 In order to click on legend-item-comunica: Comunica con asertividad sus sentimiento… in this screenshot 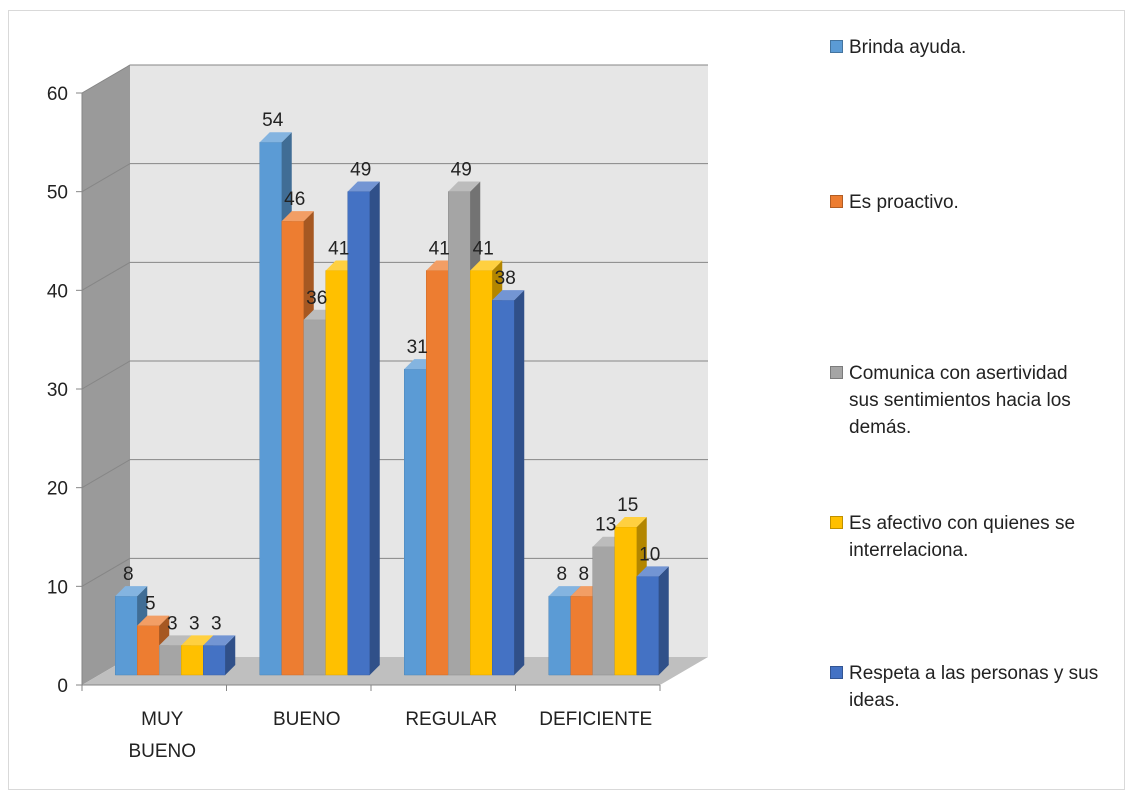, I will do `click(964, 400)`.